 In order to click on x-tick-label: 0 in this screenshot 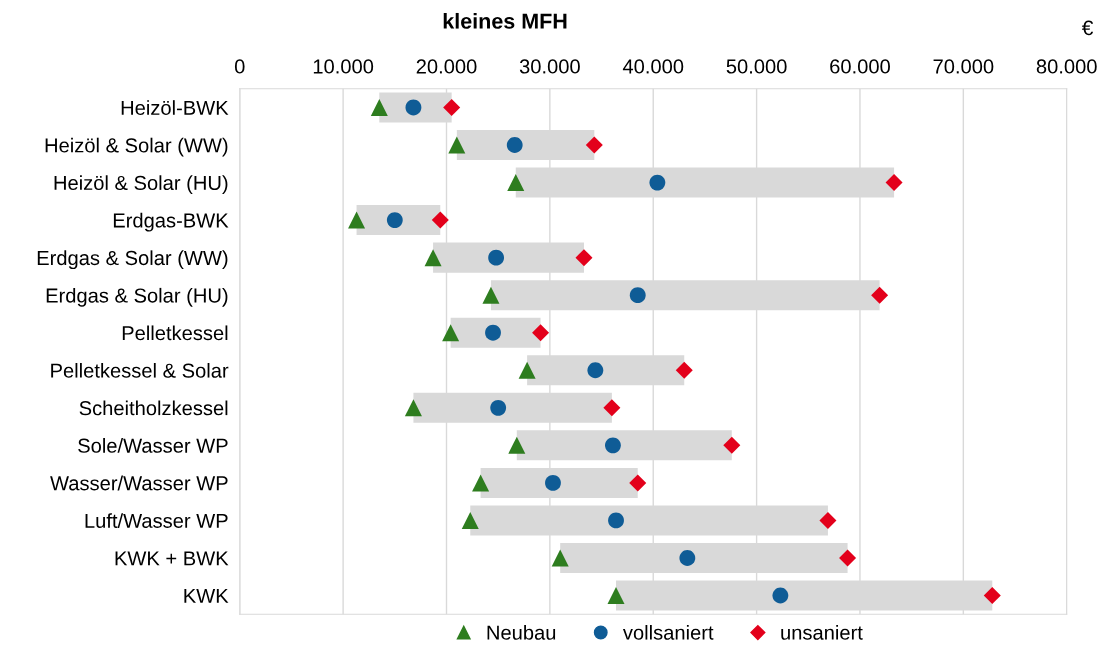, I will do `click(239, 66)`.